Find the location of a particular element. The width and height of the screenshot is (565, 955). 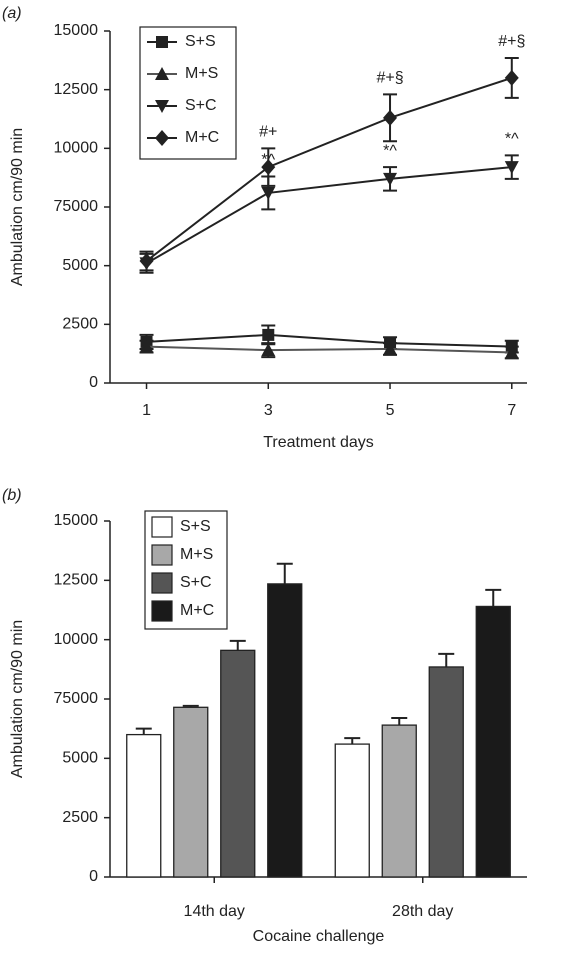

panel-label: (a) is located at coordinates (12, 13).